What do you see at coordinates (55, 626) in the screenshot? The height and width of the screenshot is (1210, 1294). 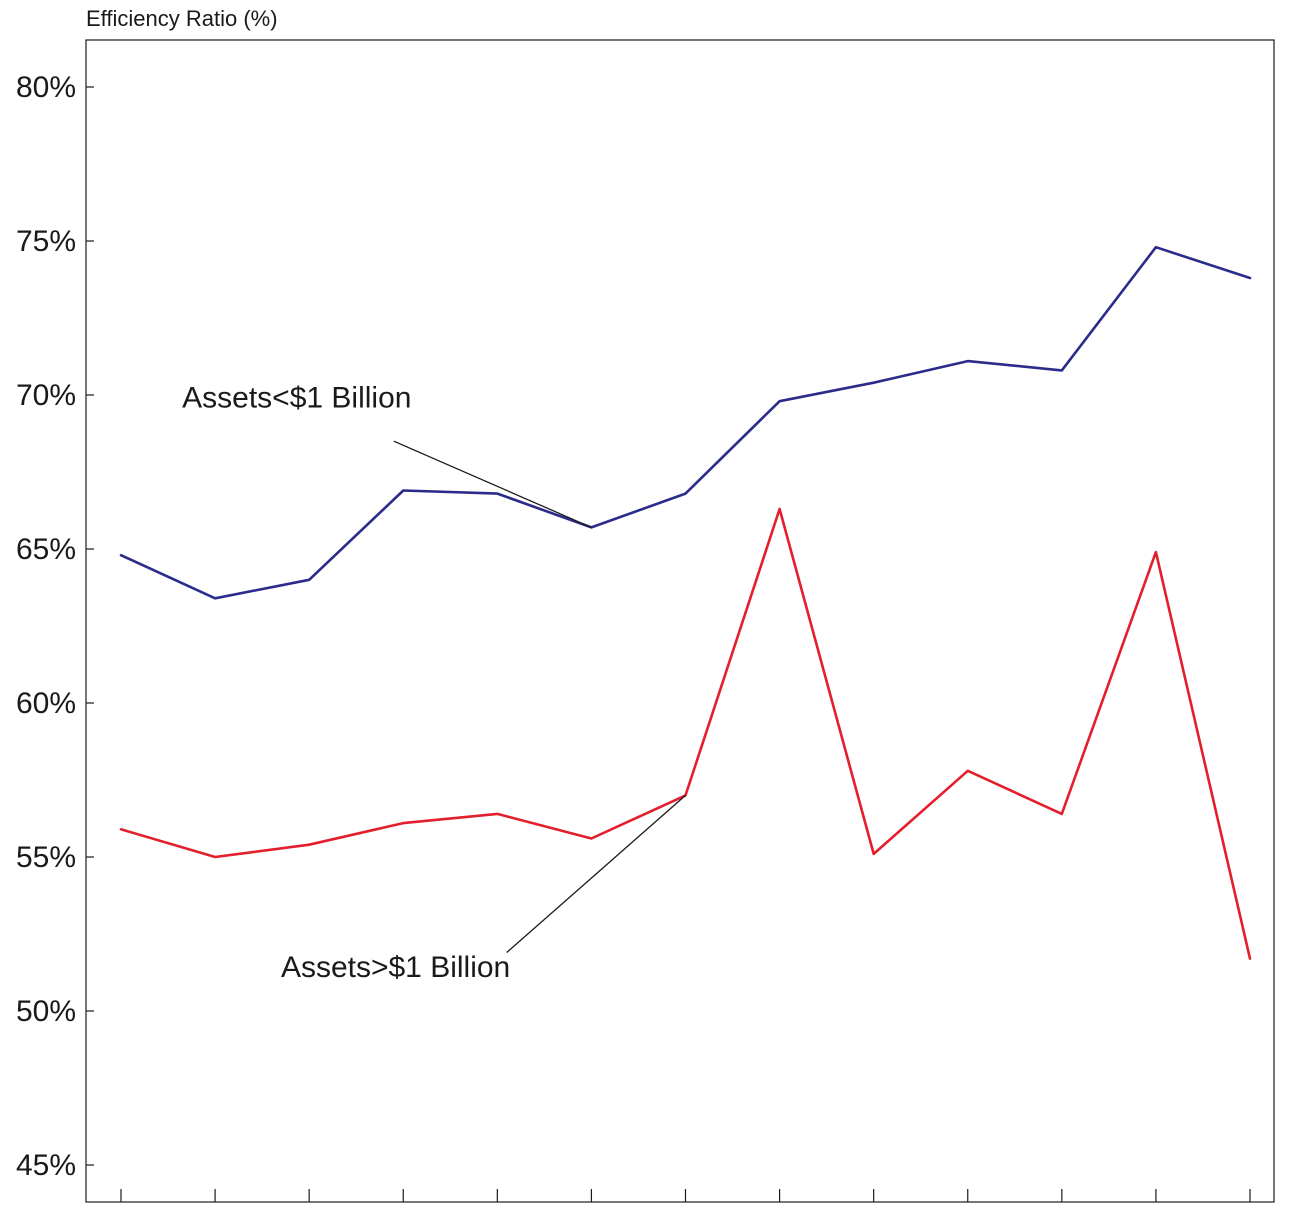 I see `y-axis-ticks: 45% 50% 55% 60% 65% 70% 75% 80%` at bounding box center [55, 626].